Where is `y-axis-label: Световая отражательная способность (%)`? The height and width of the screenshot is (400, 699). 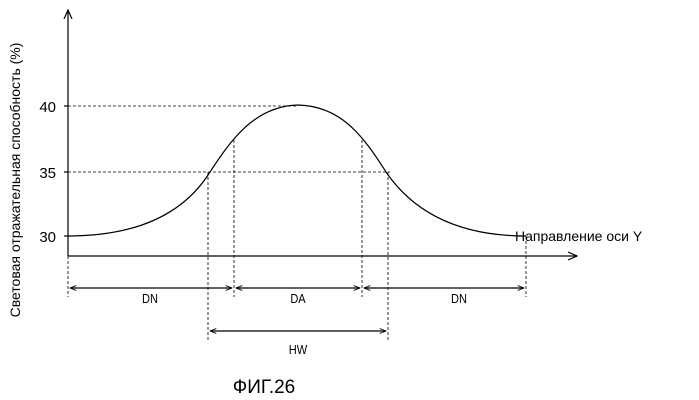
y-axis-label: Световая отражательная способность (%) is located at coordinates (15, 180).